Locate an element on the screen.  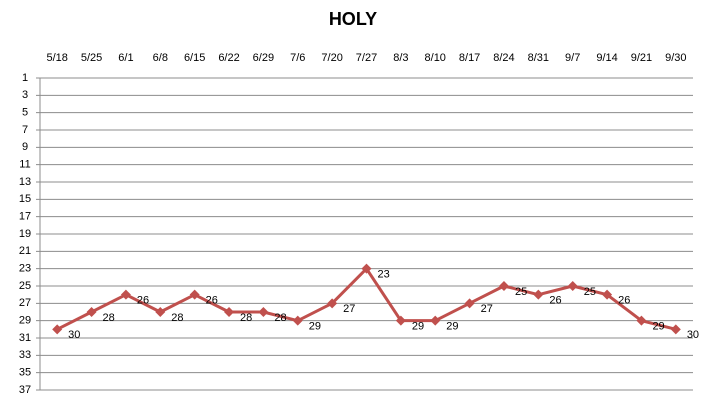
y-tick-label: 7 is located at coordinates (25, 130).